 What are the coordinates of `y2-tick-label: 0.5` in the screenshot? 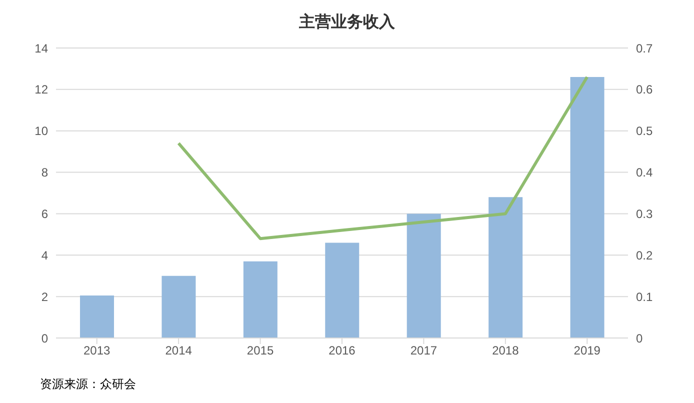 It's located at (645, 131).